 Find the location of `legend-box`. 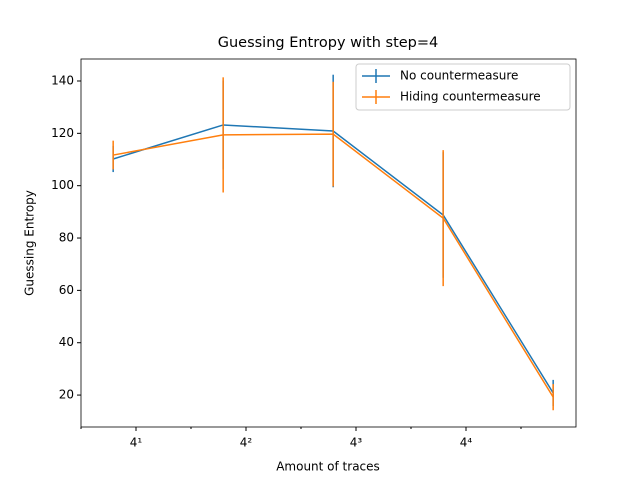

legend-box is located at coordinates (463, 87).